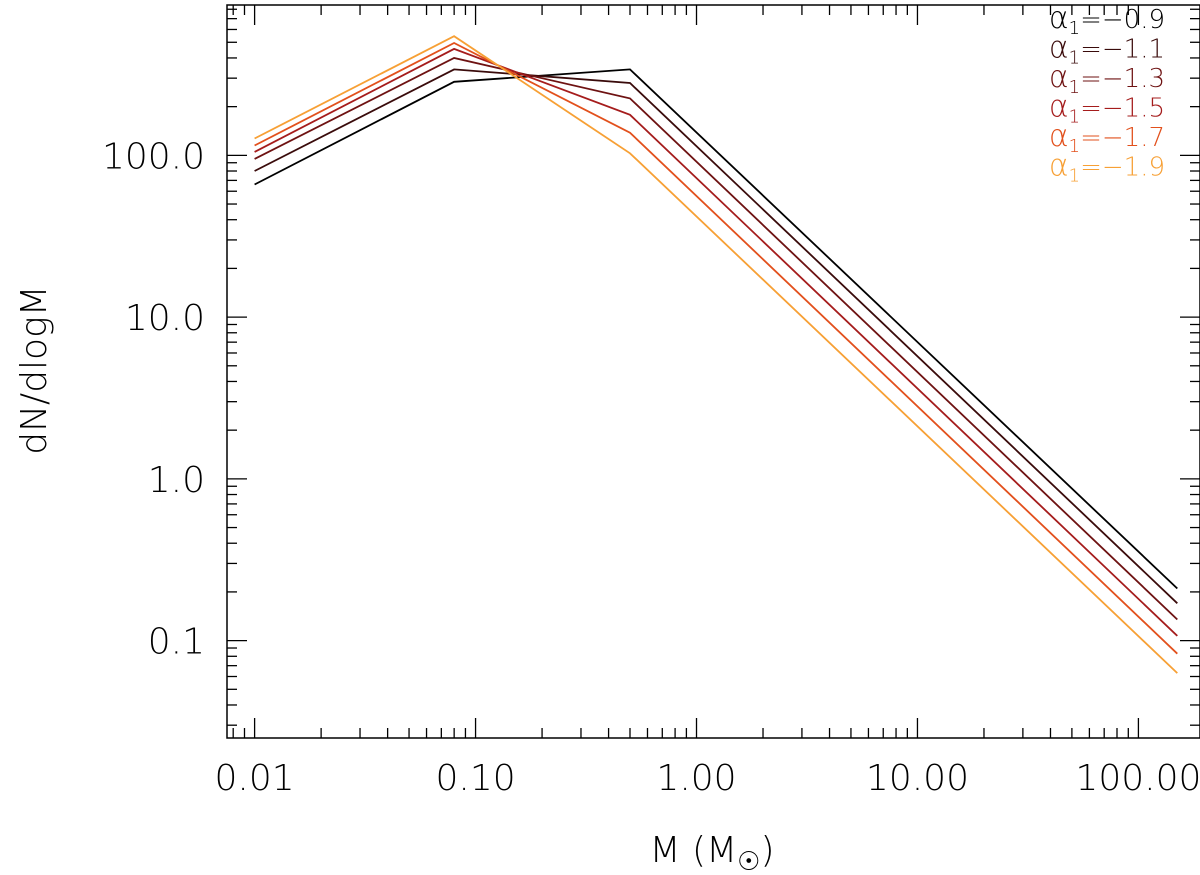 The image size is (1200, 875). Describe the element at coordinates (475, 778) in the screenshot. I see `x-tick-label: 0.10` at that location.